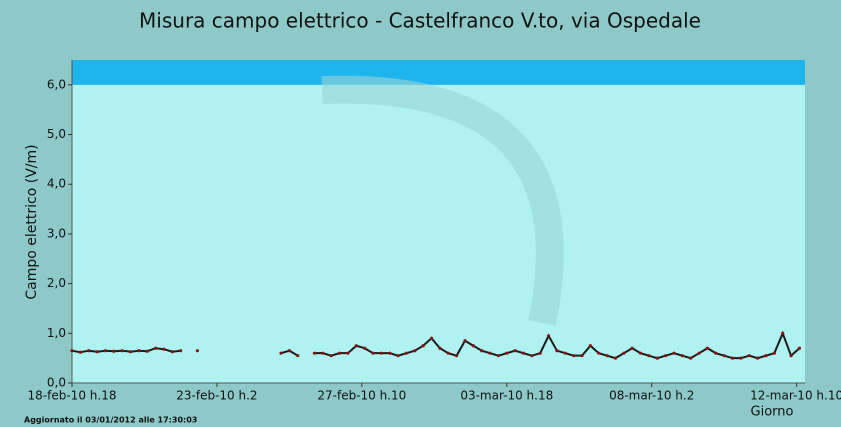 This screenshot has width=841, height=427. Describe the element at coordinates (651, 396) in the screenshot. I see `x-tick-label: 08-mar-10 h.2` at that location.